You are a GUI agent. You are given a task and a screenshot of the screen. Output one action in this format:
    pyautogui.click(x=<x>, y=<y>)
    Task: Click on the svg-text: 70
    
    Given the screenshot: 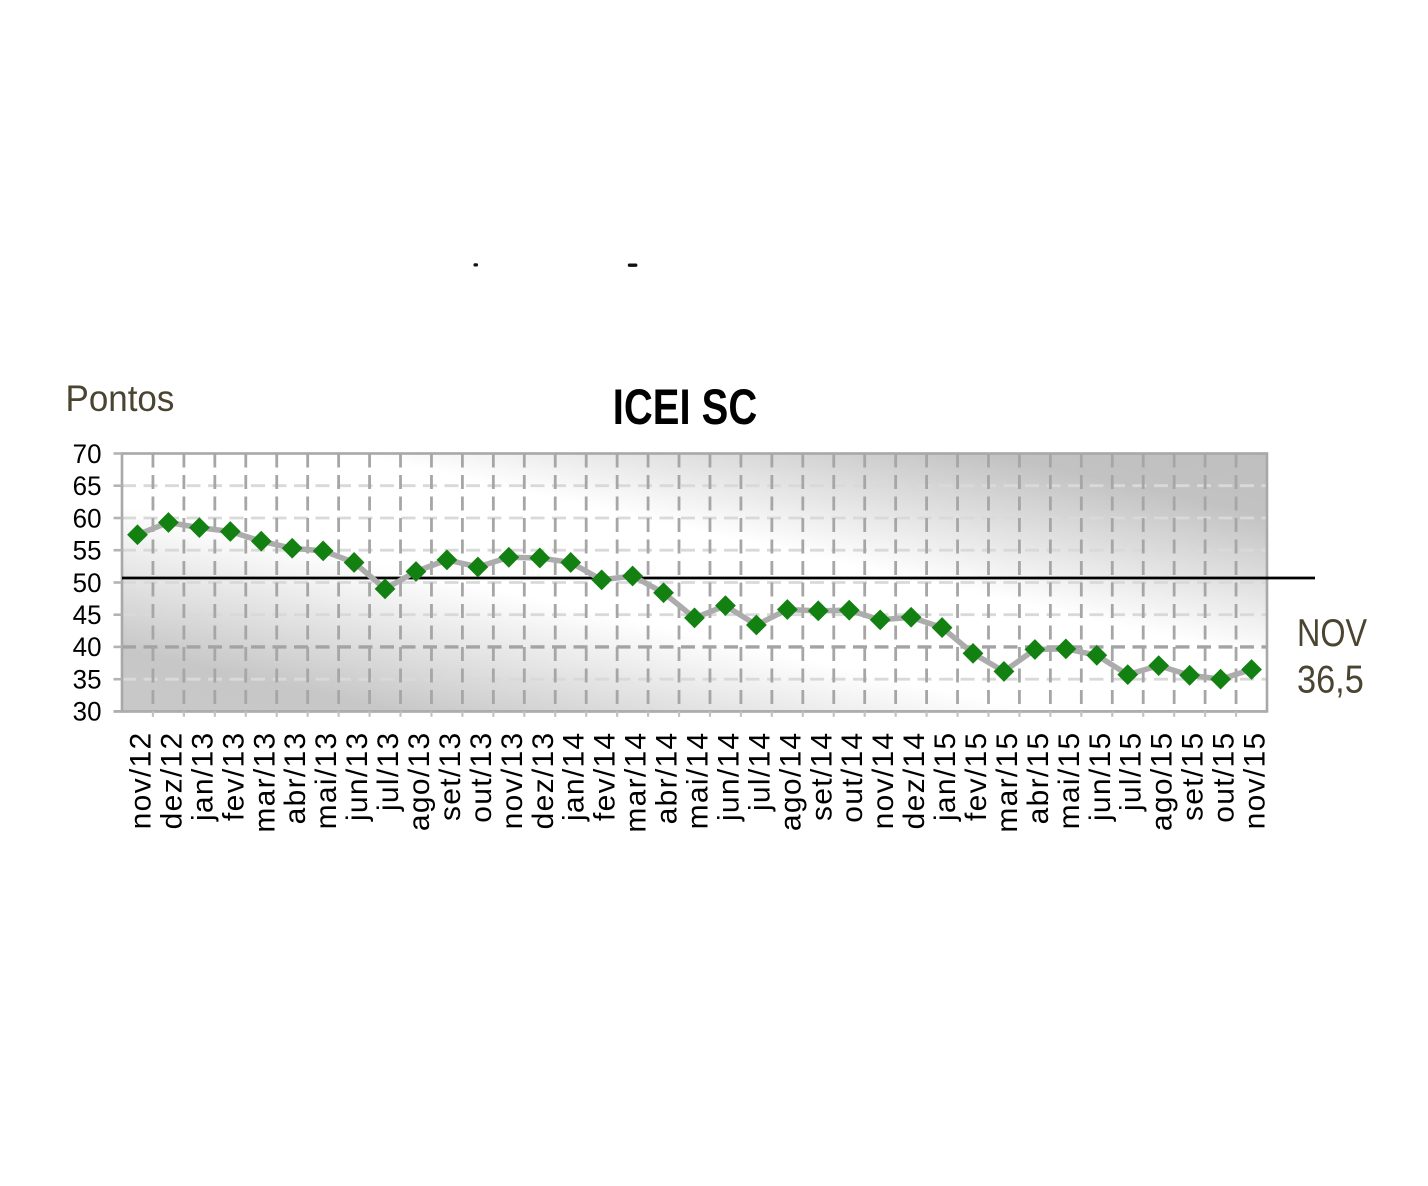 What is the action you would take?
    pyautogui.click(x=87, y=453)
    